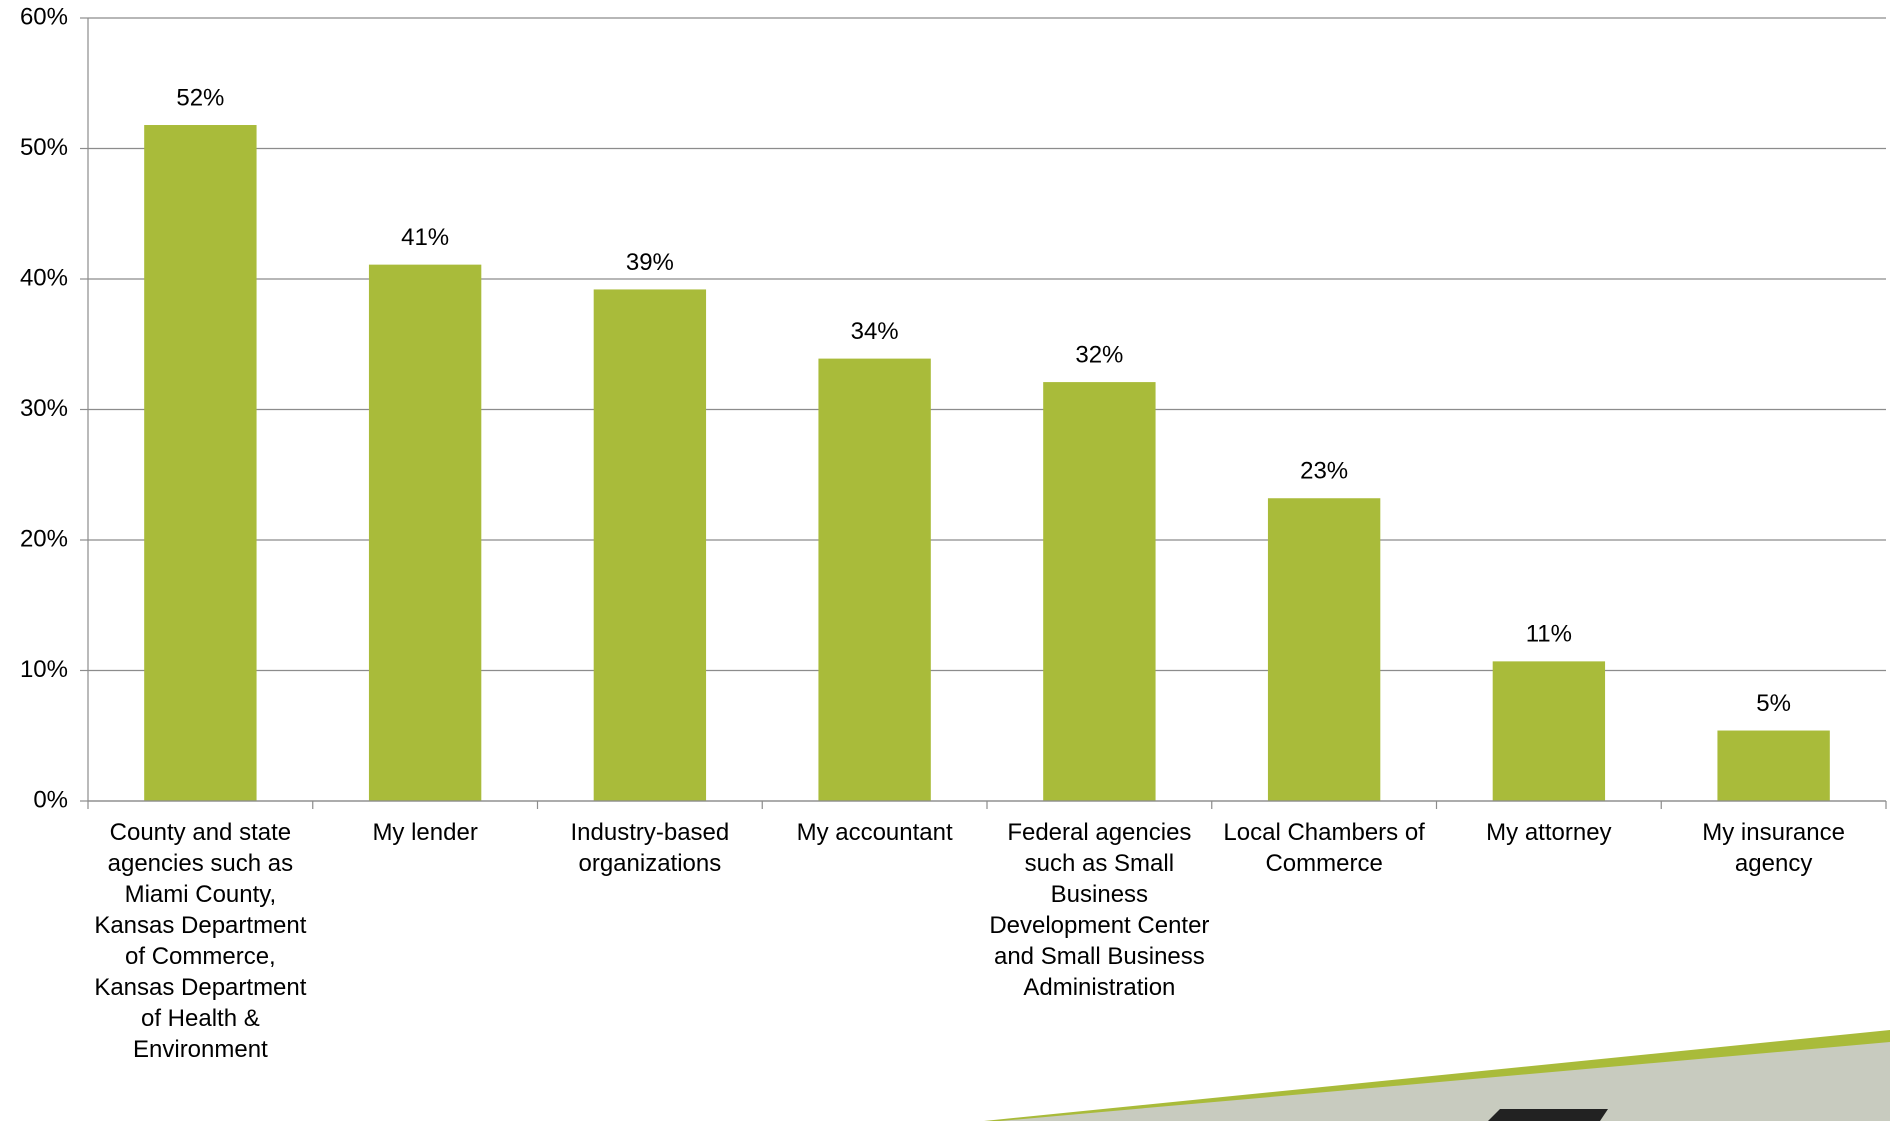 The height and width of the screenshot is (1121, 1890). Describe the element at coordinates (1773, 848) in the screenshot. I see `x-tick-label: My insurance agency` at that location.